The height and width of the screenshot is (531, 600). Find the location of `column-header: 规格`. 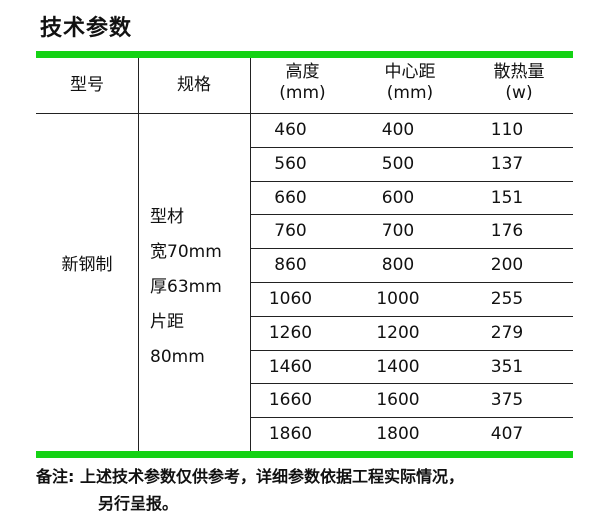

column-header: 规格 is located at coordinates (194, 85).